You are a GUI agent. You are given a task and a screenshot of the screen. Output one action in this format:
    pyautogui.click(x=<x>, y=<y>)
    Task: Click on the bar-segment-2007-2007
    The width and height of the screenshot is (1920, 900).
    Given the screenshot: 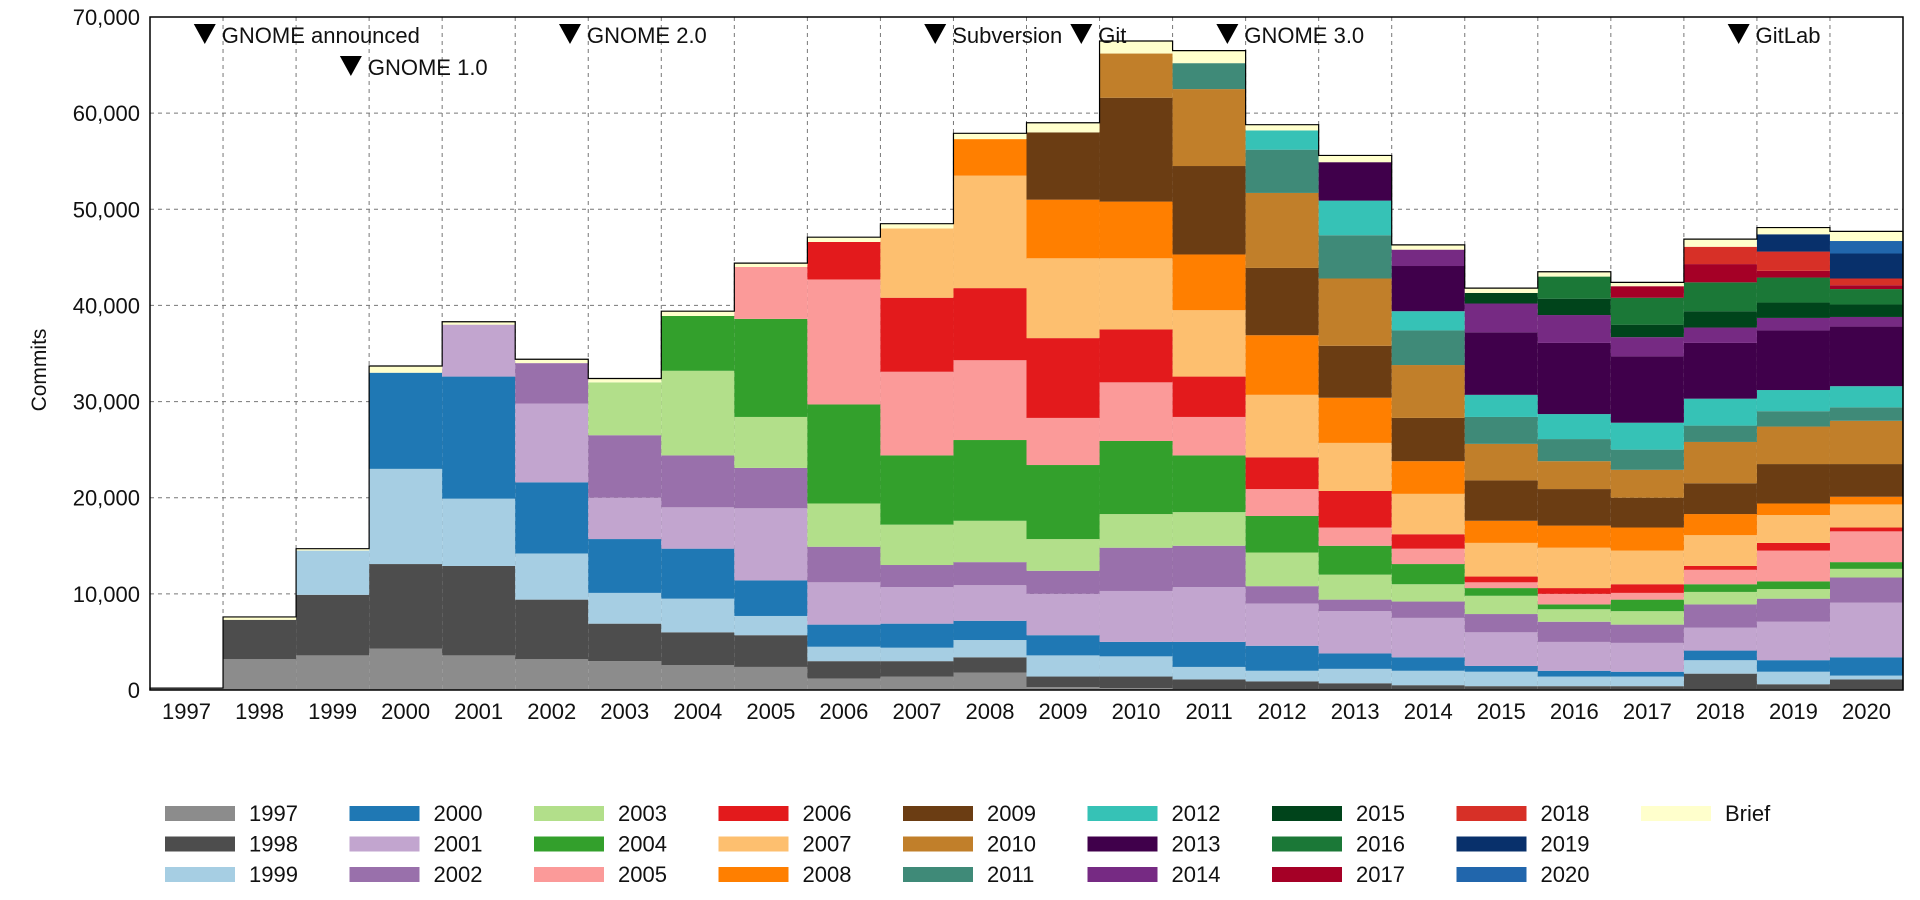 What is the action you would take?
    pyautogui.click(x=917, y=263)
    